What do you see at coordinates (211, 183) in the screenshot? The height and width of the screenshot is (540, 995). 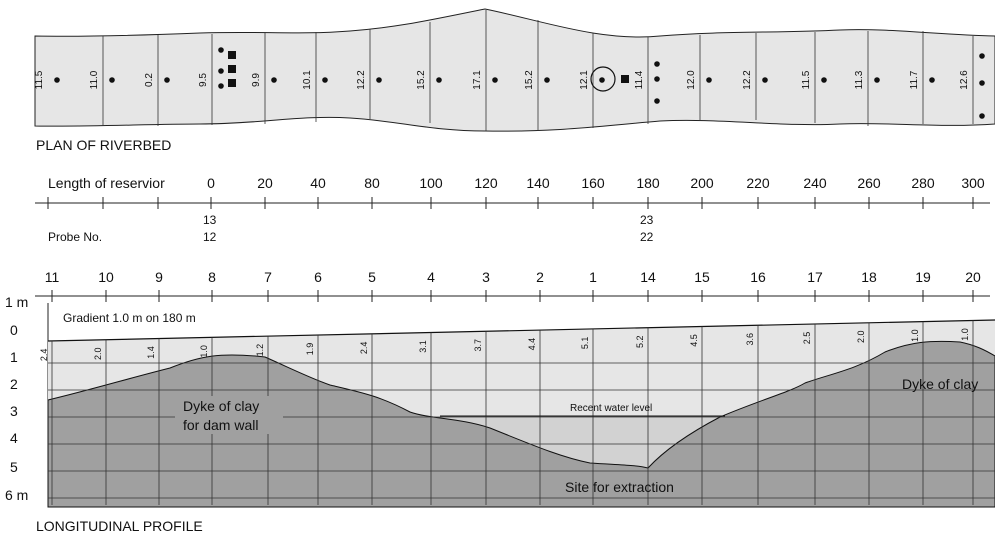 I see `length-tick-label: 0` at bounding box center [211, 183].